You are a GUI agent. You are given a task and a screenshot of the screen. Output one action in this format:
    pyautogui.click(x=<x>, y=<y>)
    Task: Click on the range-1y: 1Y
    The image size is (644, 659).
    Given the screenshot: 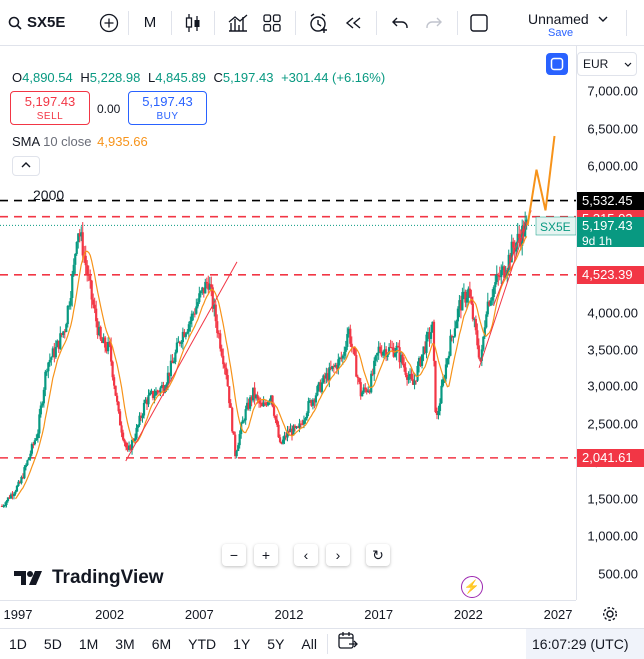 What is the action you would take?
    pyautogui.click(x=242, y=643)
    